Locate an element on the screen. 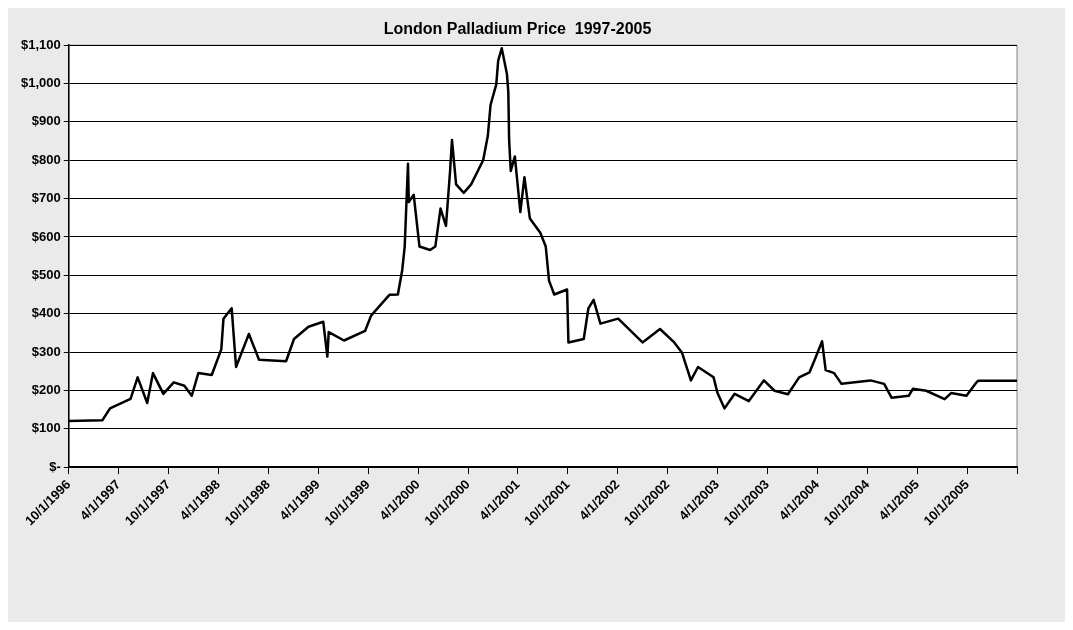 This screenshot has width=1073, height=630. y-tick-label: $700 is located at coordinates (46, 198).